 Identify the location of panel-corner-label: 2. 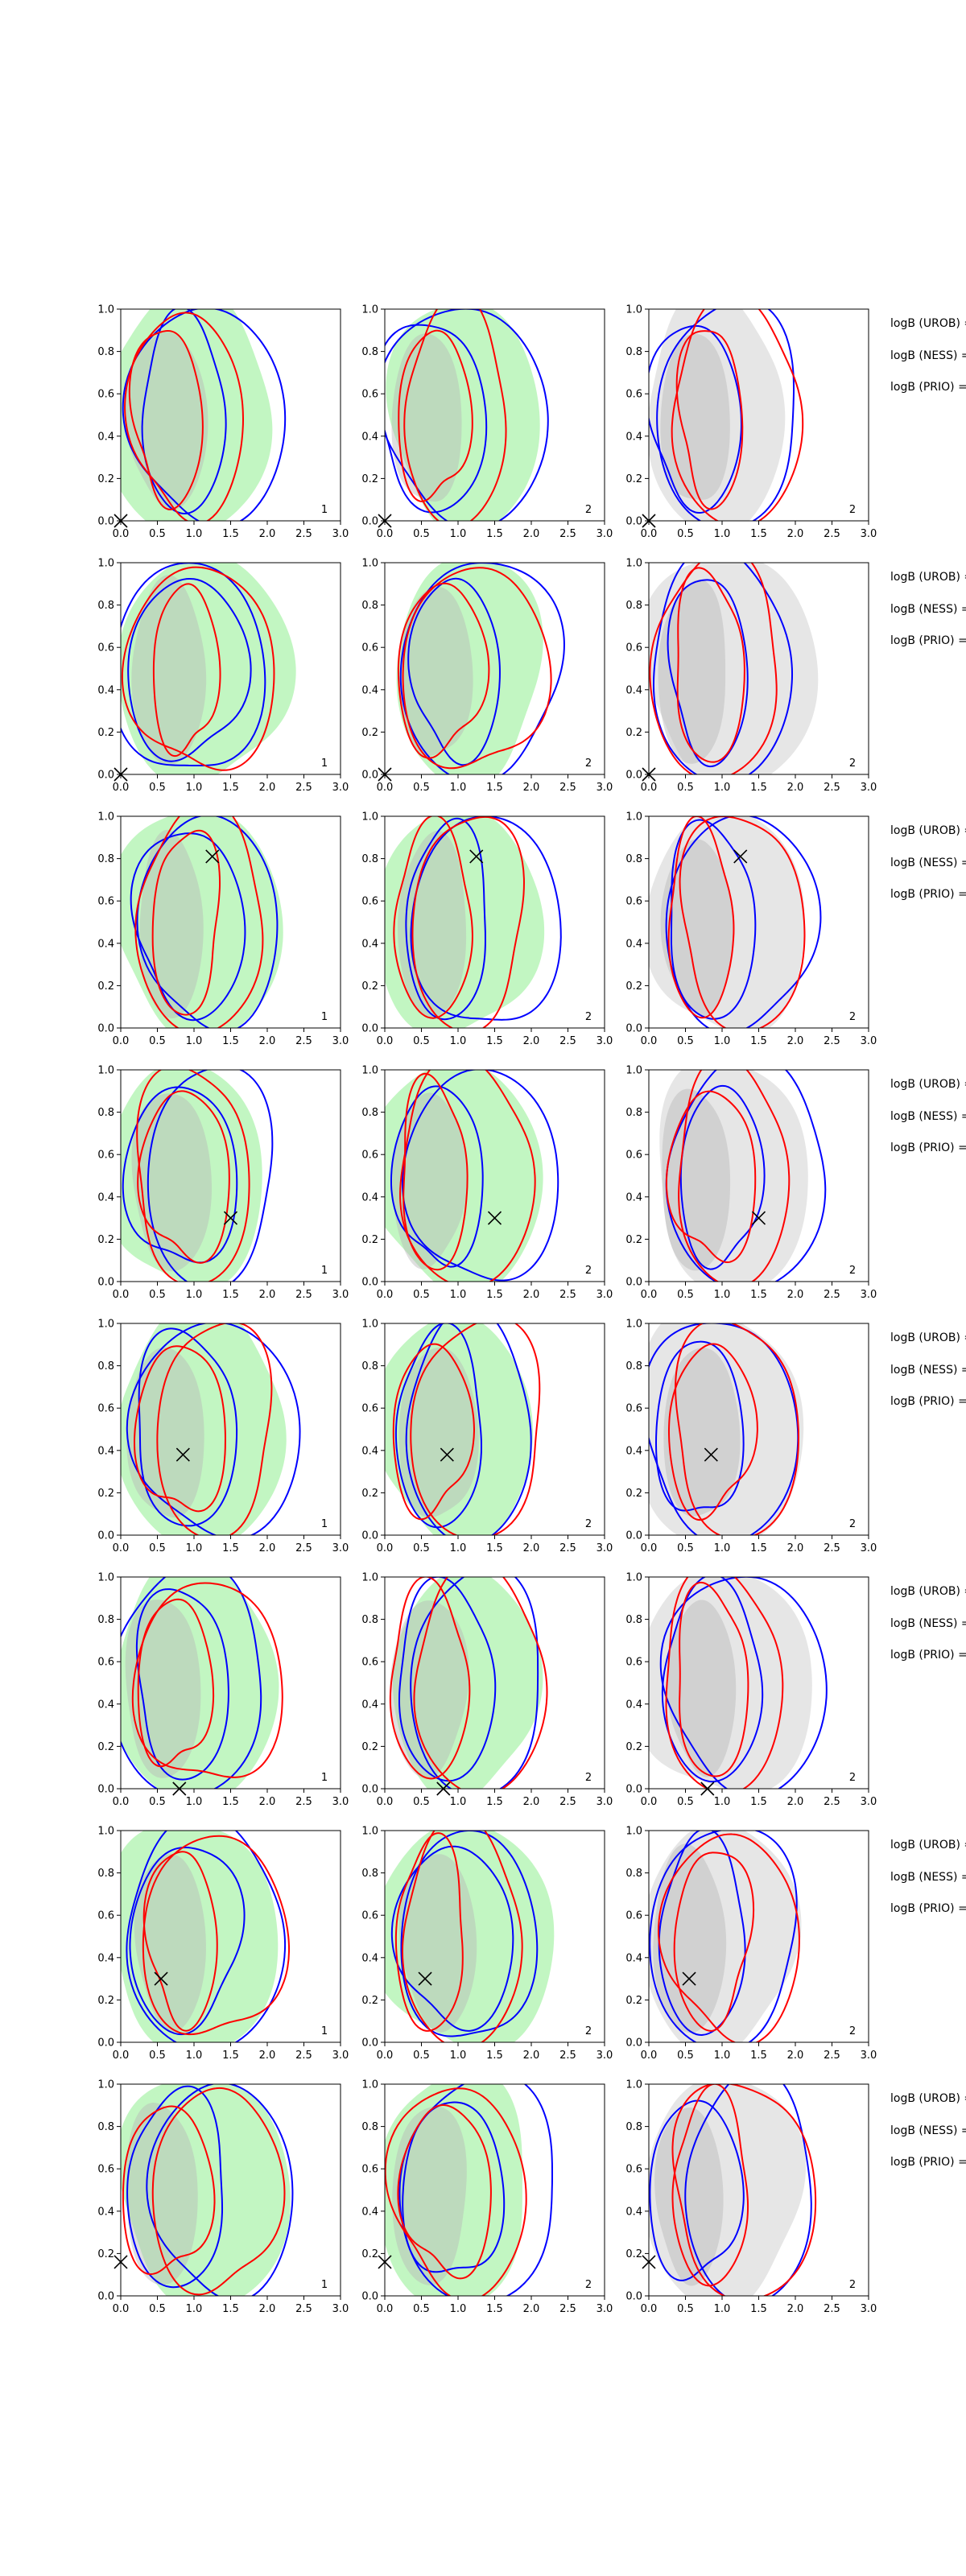
(588, 2031).